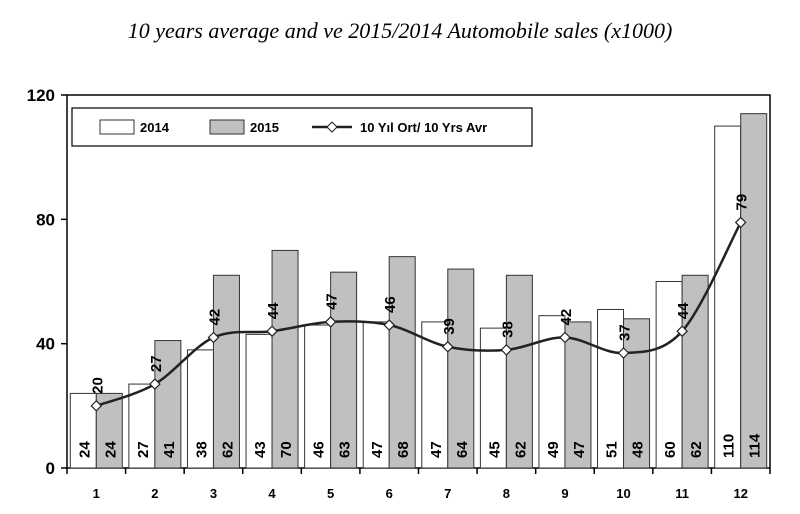 The width and height of the screenshot is (800, 514). Describe the element at coordinates (462, 449) in the screenshot. I see `bar-2015-label: 64` at that location.